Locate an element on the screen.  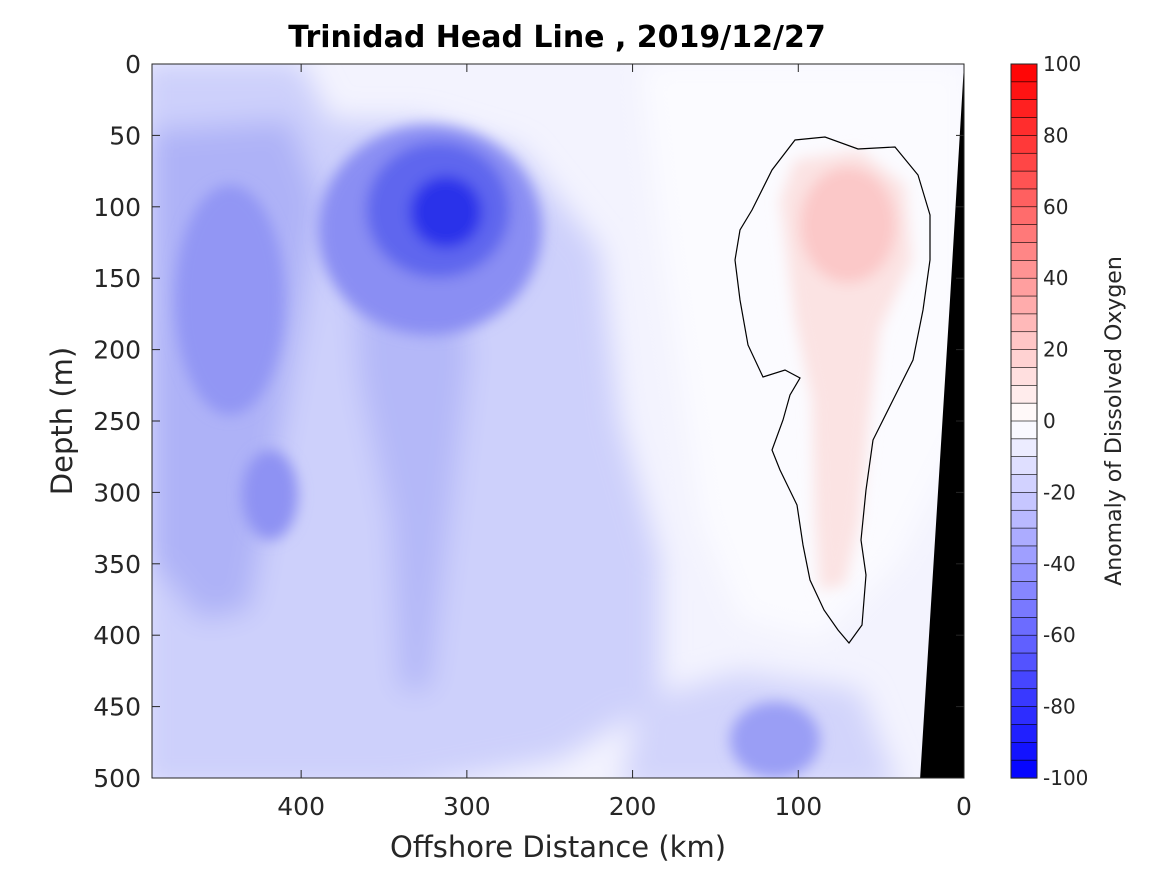
x-tick-label: 0 is located at coordinates (964, 806).